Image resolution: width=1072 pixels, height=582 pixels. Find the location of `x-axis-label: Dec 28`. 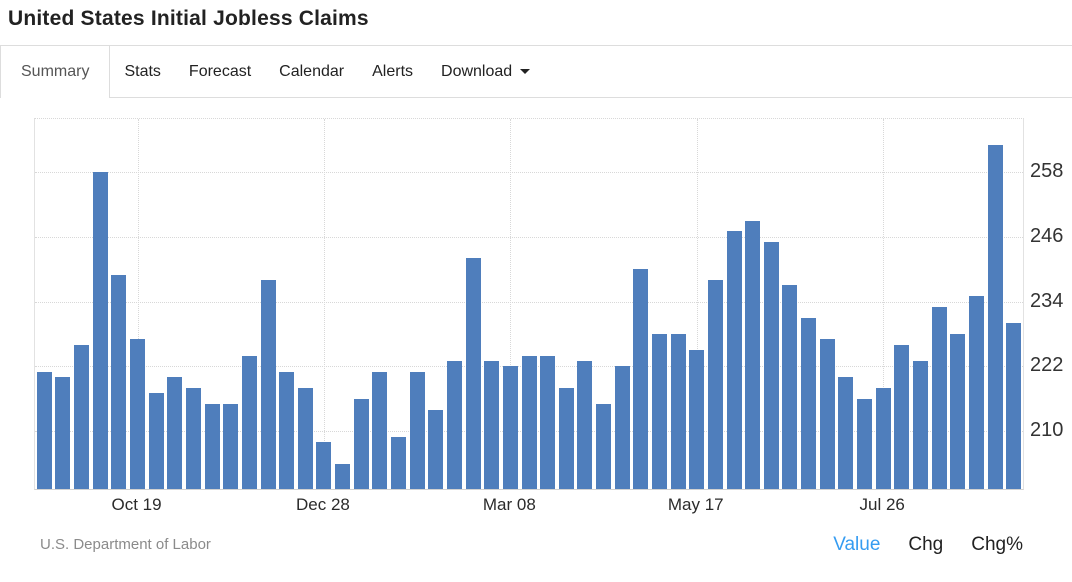

x-axis-label: Dec 28 is located at coordinates (323, 504).